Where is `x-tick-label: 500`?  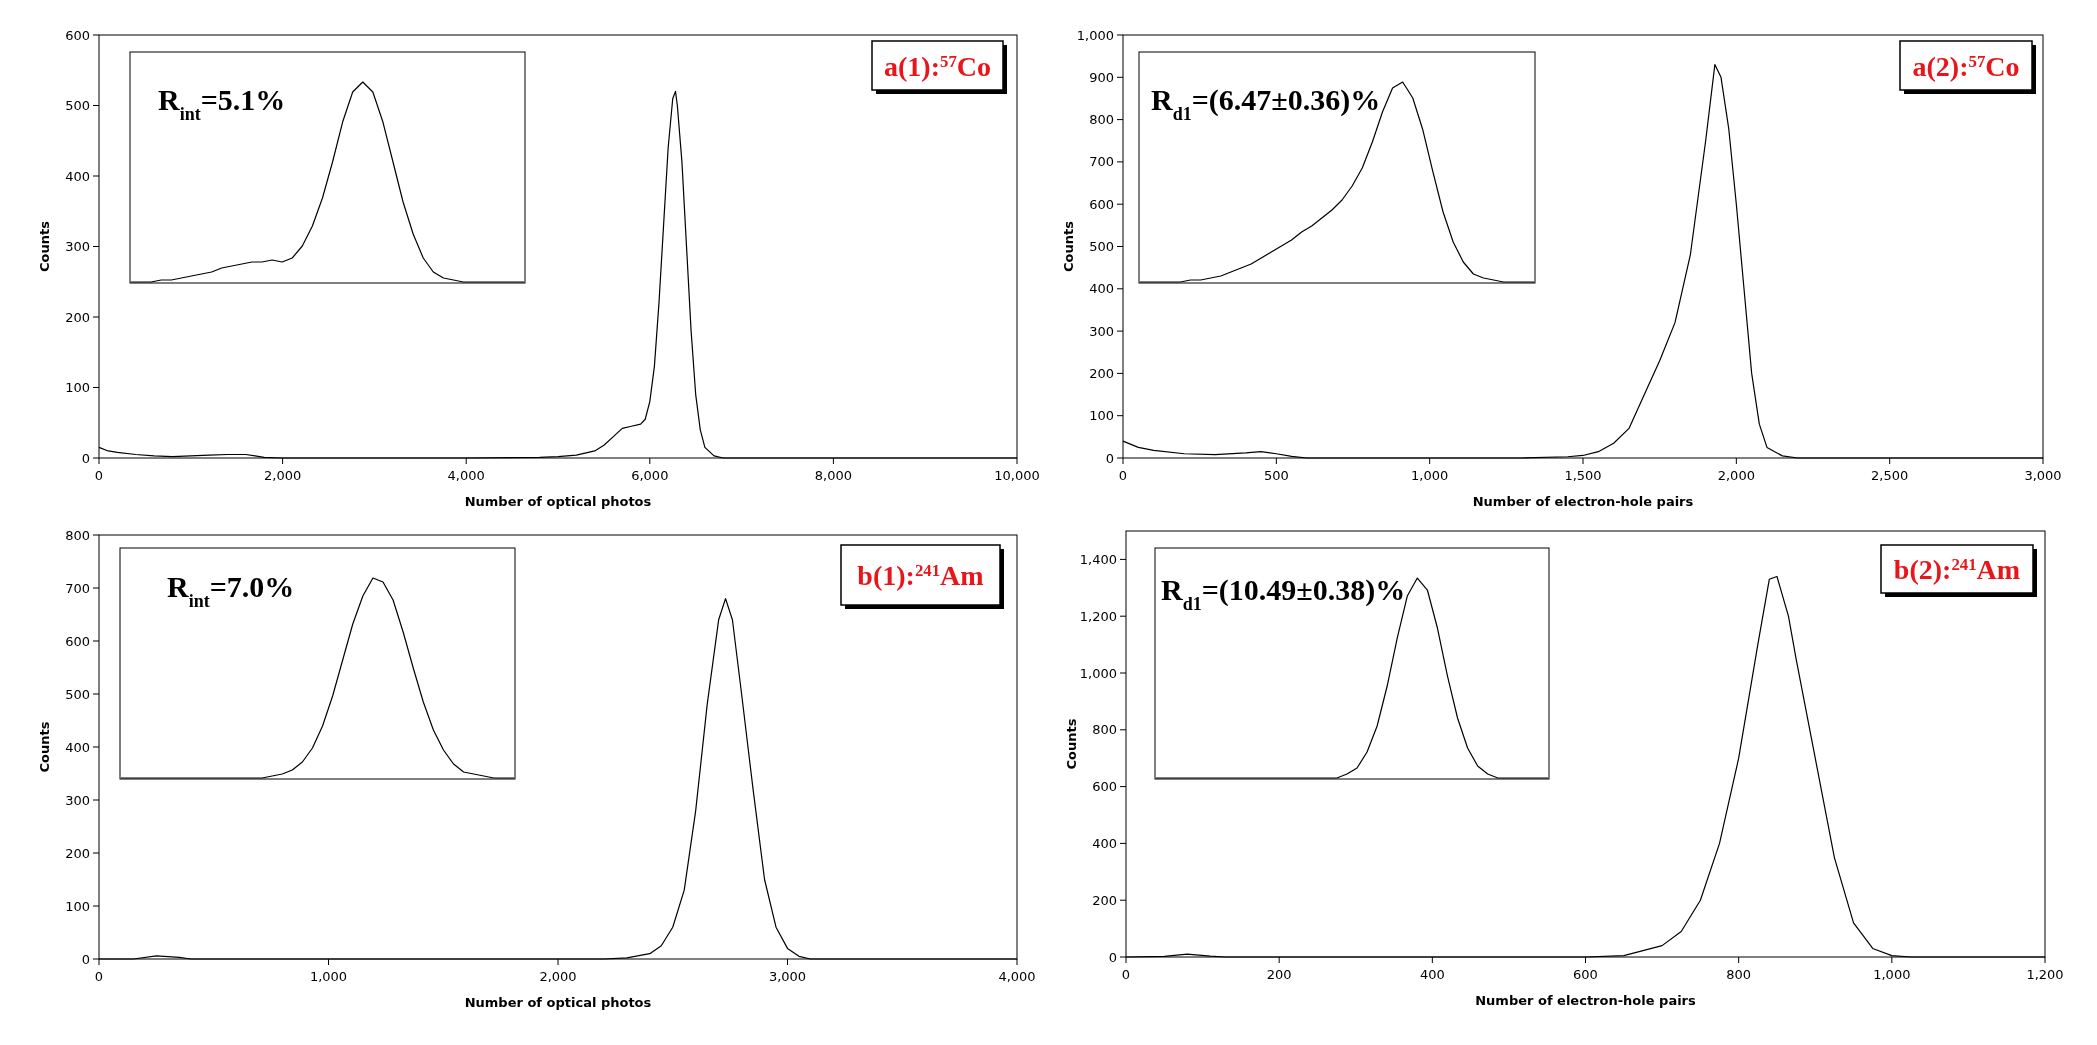
x-tick-label: 500 is located at coordinates (1276, 475).